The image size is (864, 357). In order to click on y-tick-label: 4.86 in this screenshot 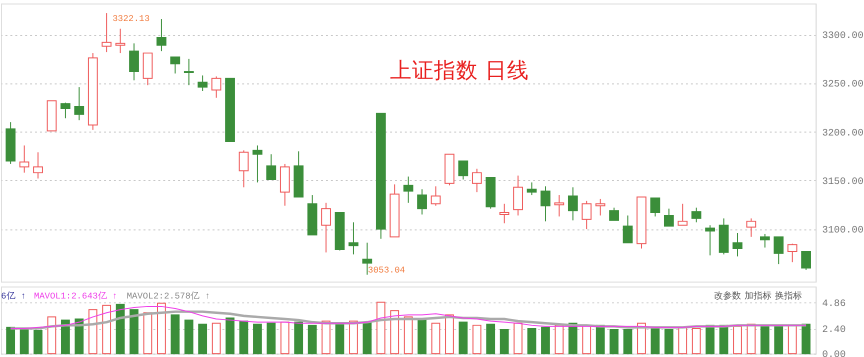, I will do `click(834, 304)`.